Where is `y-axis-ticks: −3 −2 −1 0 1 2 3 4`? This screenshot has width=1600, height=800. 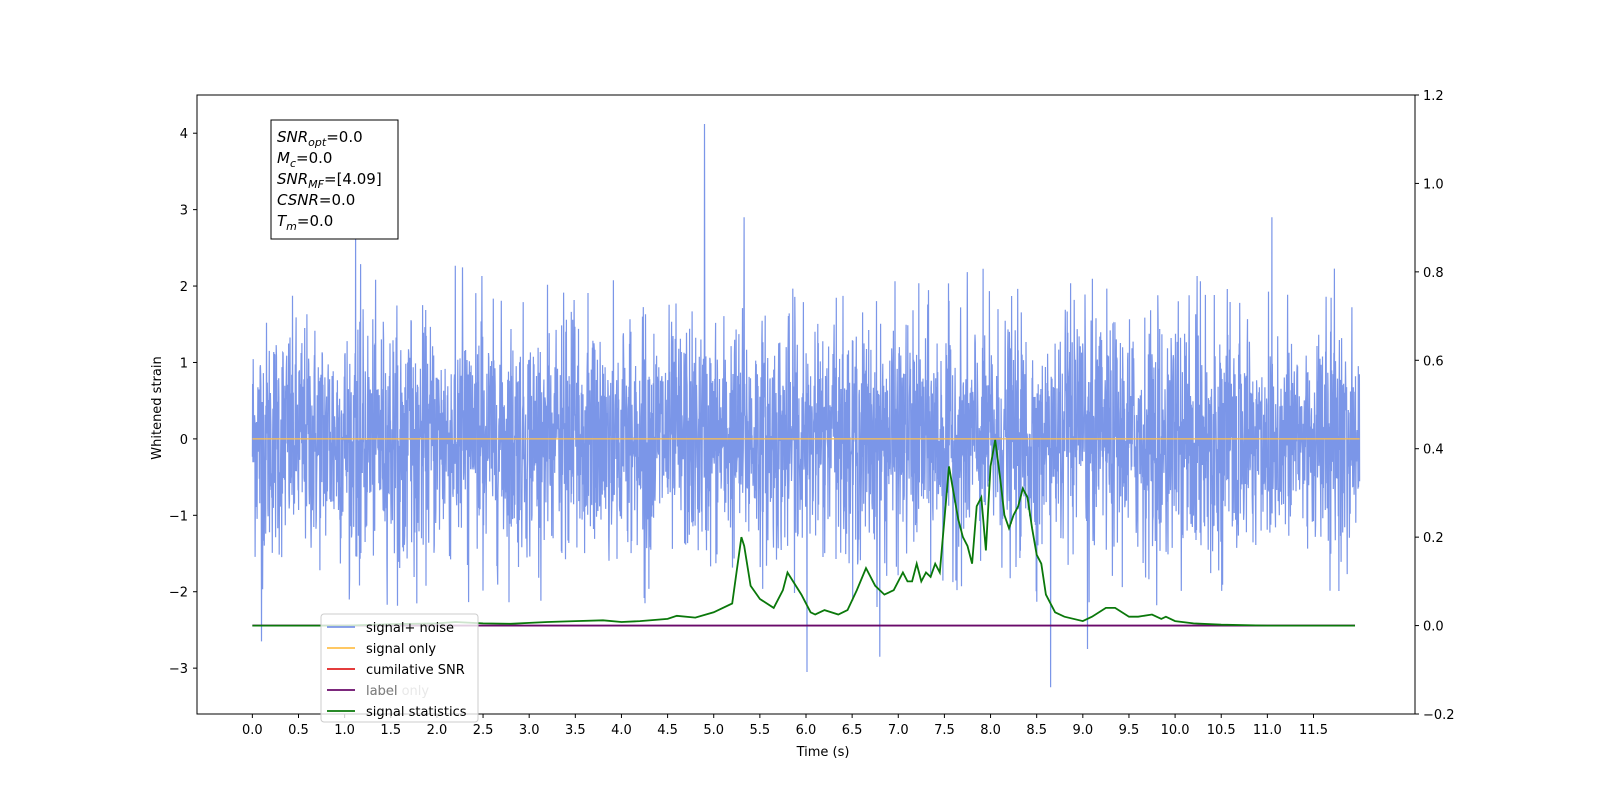
y-axis-ticks: −3 −2 −1 0 1 2 3 4 is located at coordinates (183, 402).